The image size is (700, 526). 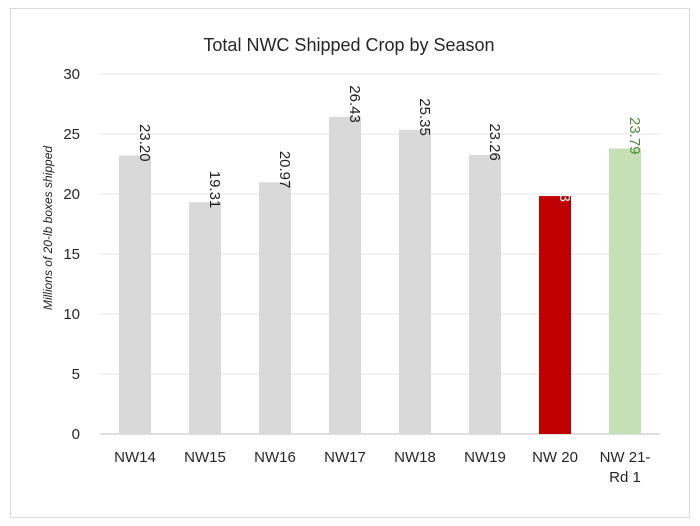 What do you see at coordinates (345, 457) in the screenshot?
I see `x-tick-label: NW17` at bounding box center [345, 457].